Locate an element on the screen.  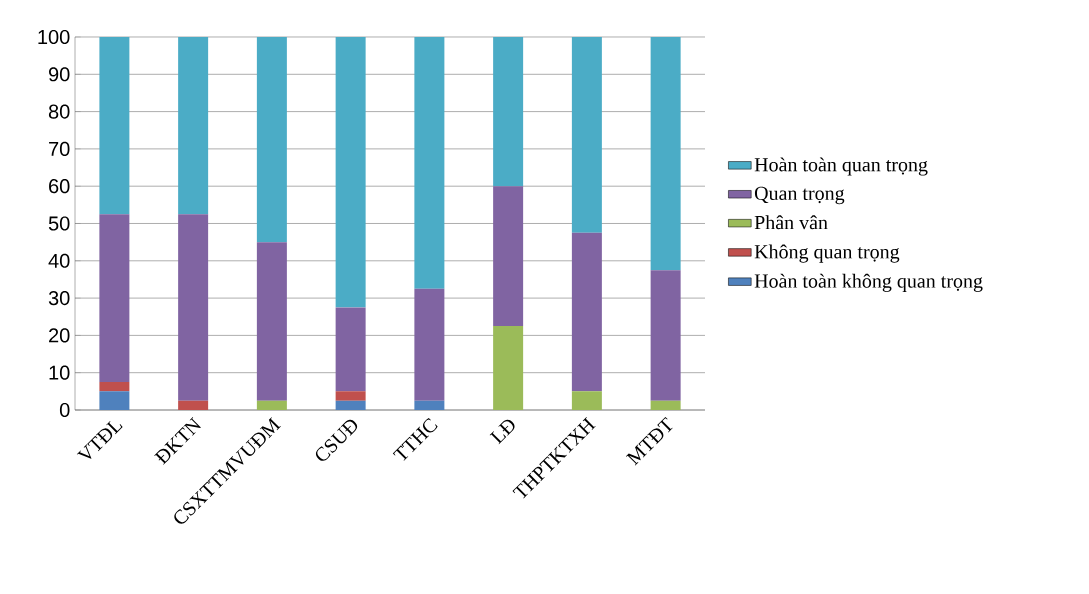
legend-label: Phân vân is located at coordinates (791, 222).